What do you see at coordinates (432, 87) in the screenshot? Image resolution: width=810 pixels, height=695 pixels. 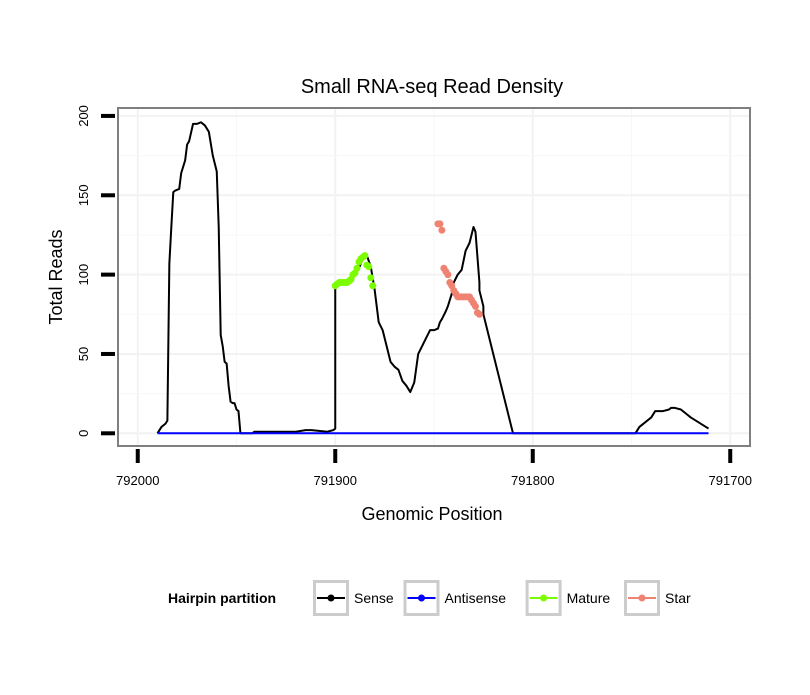 I see `chart-title: Small RNA-seq Read Density` at bounding box center [432, 87].